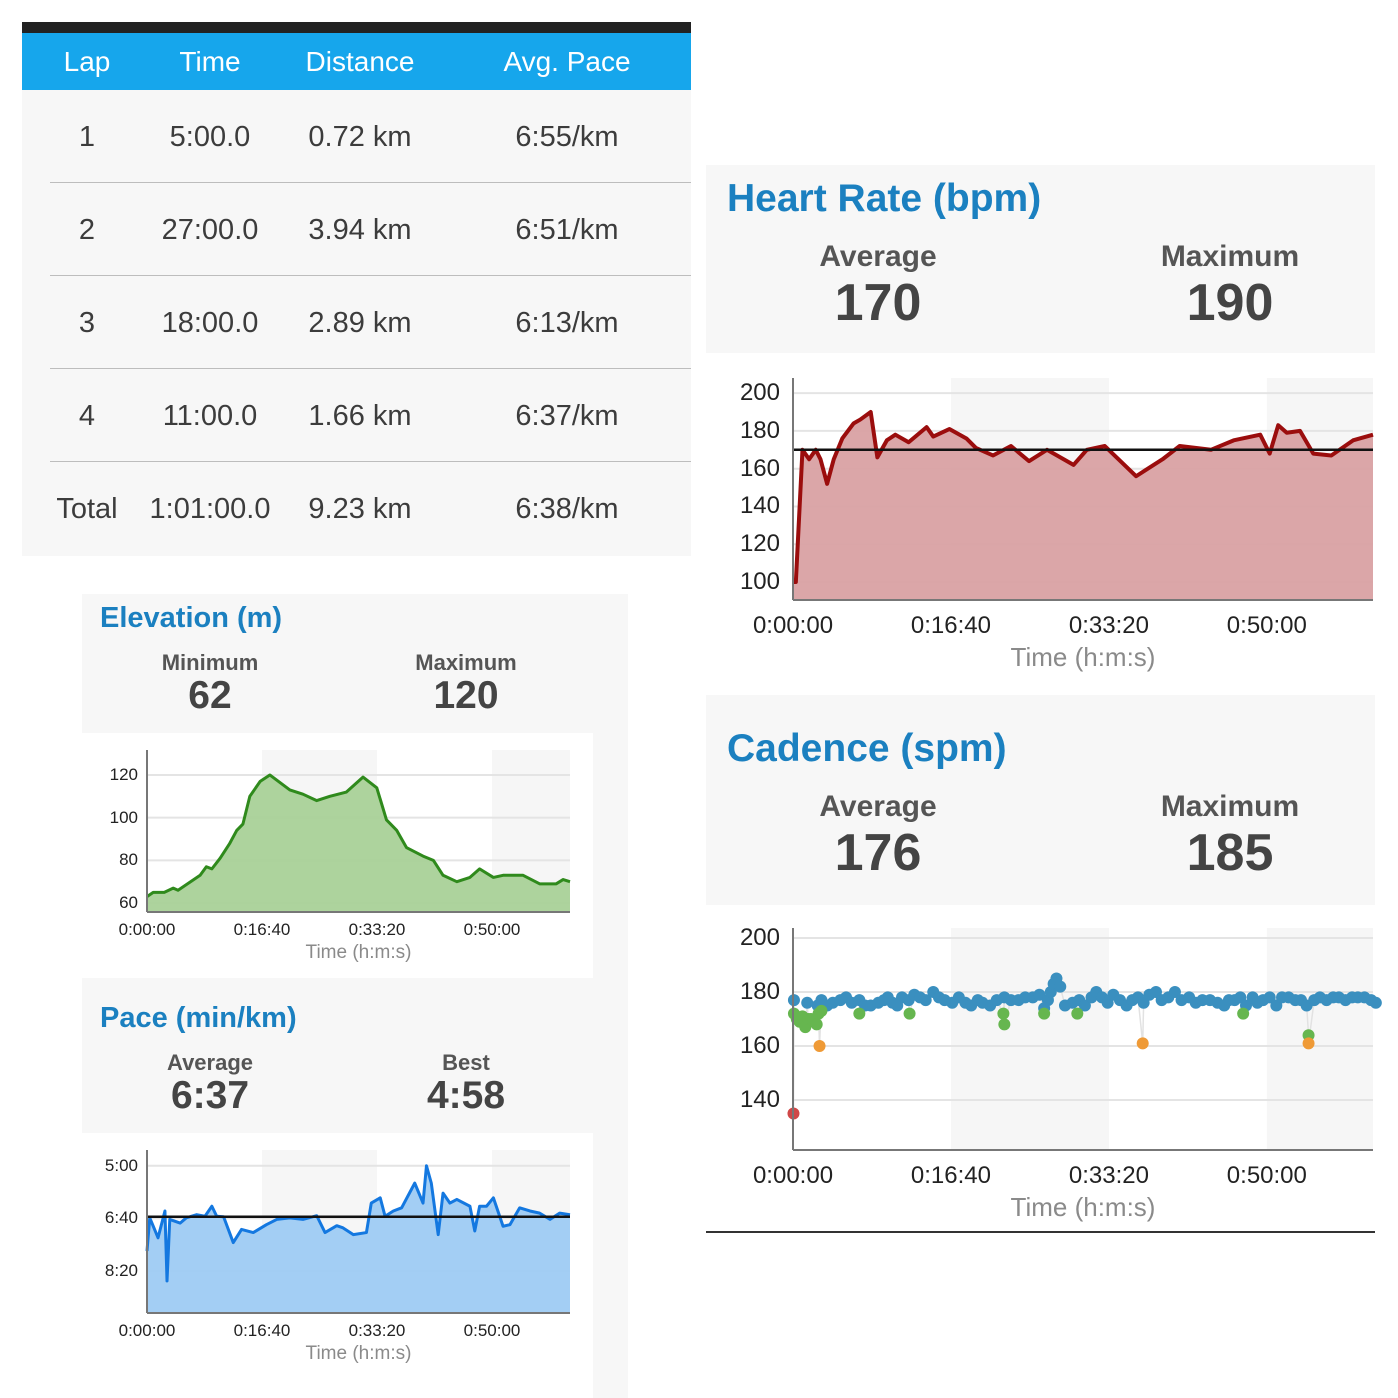 The height and width of the screenshot is (1398, 1398). What do you see at coordinates (87, 416) in the screenshot?
I see `cell-lap: 4` at bounding box center [87, 416].